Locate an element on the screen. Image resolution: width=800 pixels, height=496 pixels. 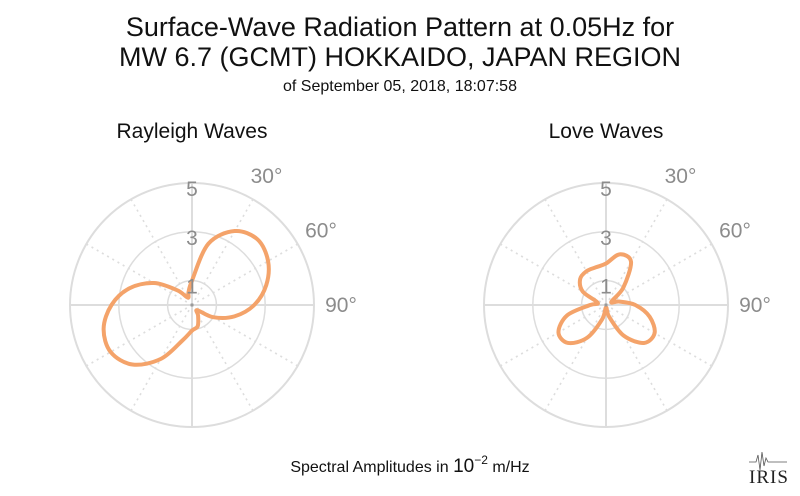
rayleigh-radial-tick-label: 1 is located at coordinates (192, 287).